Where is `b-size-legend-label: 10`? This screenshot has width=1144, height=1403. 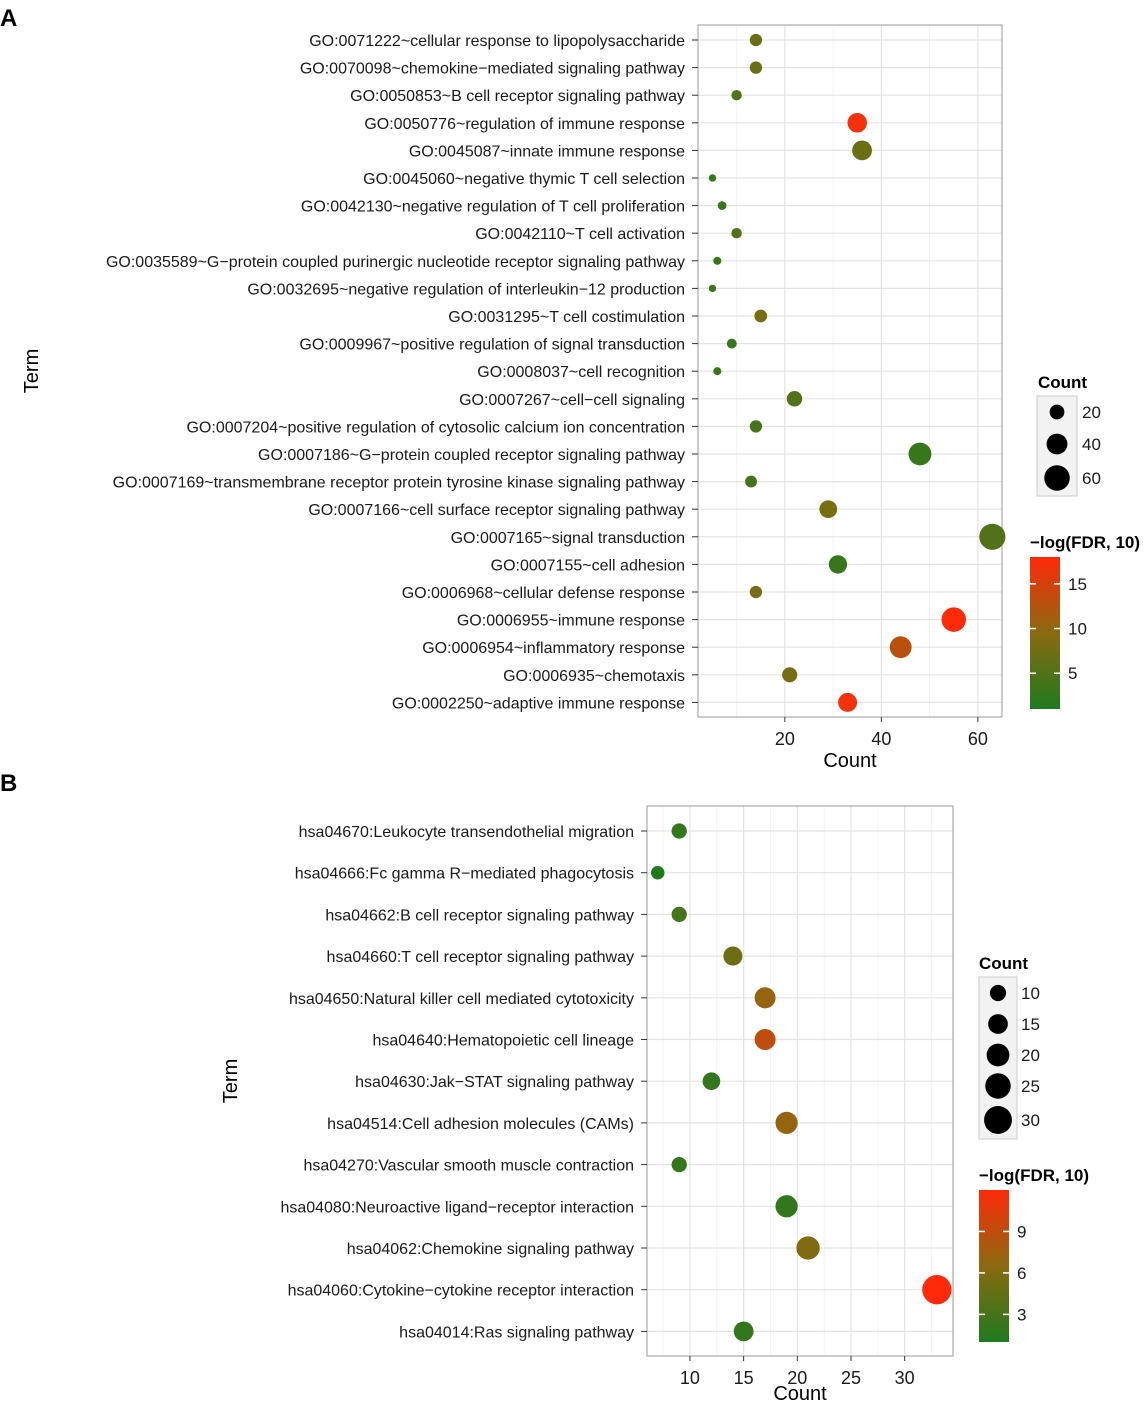
b-size-legend-label: 10 is located at coordinates (1030, 993).